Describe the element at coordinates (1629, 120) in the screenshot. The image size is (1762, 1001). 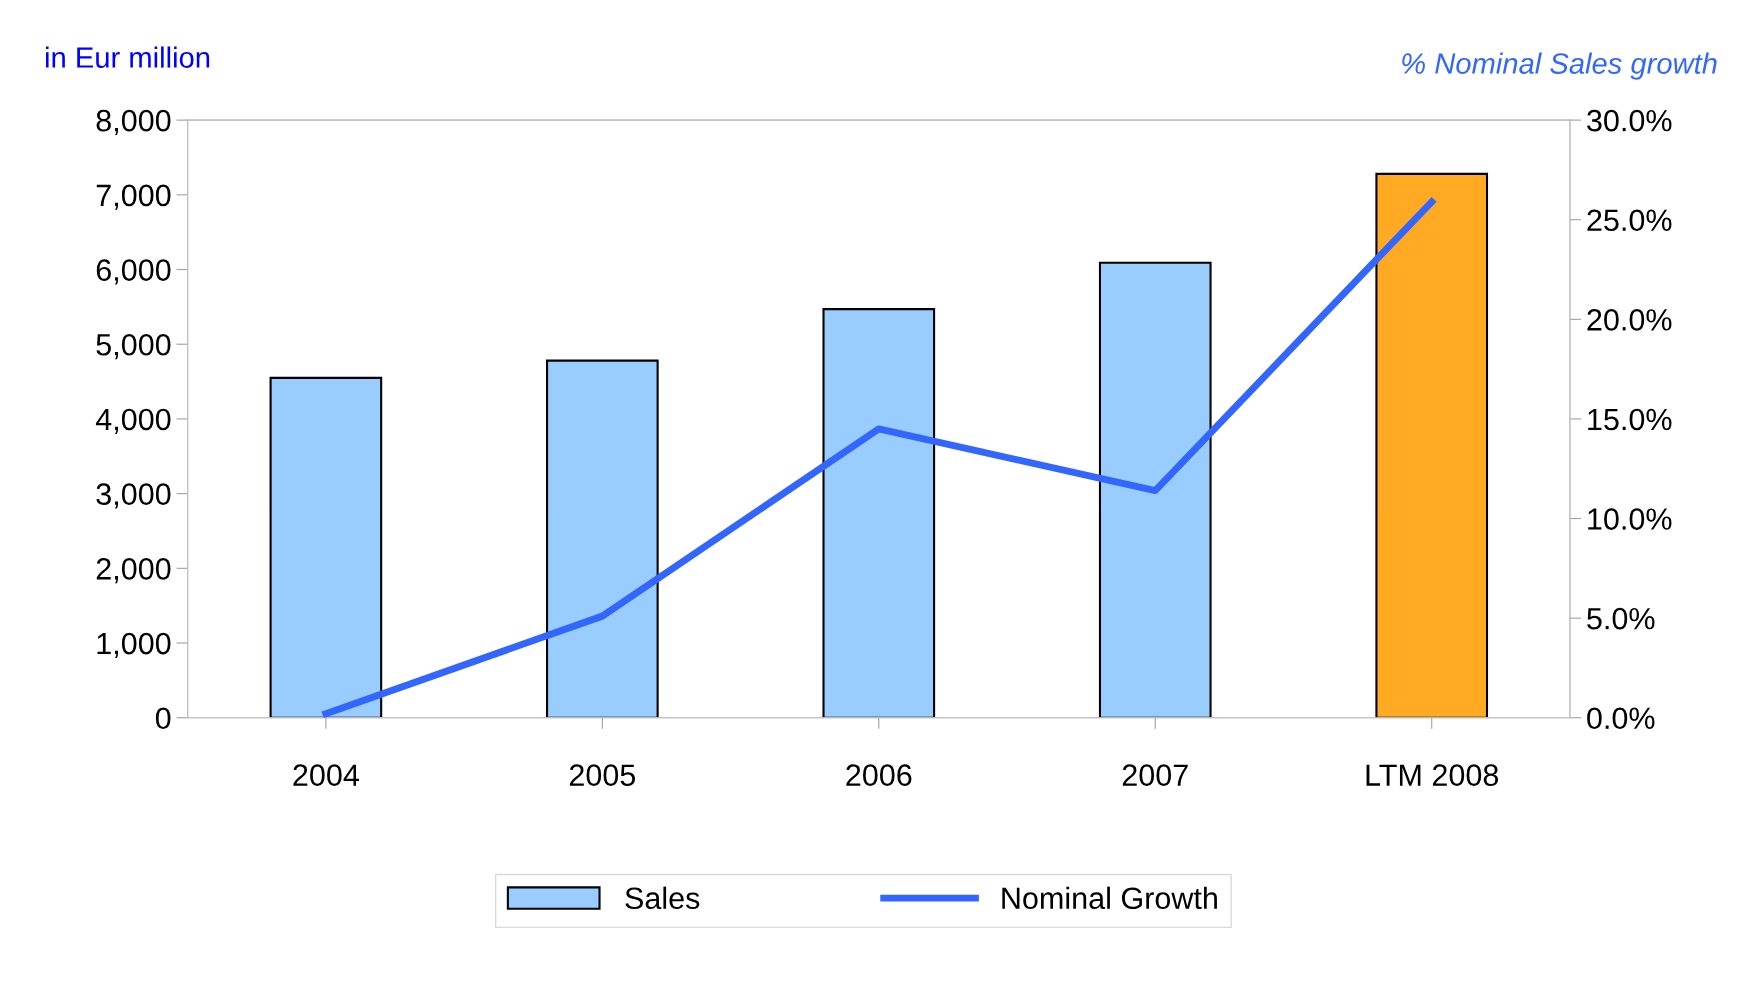
I see `y2-tick-label: 30.0%` at that location.